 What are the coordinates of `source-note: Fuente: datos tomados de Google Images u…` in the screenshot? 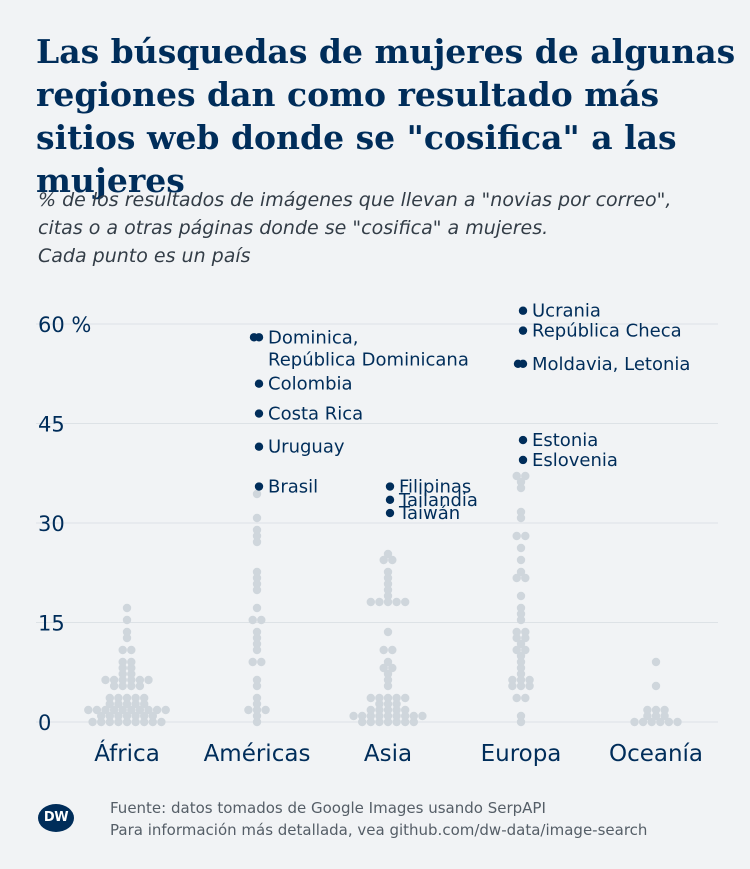 It's located at (378, 819).